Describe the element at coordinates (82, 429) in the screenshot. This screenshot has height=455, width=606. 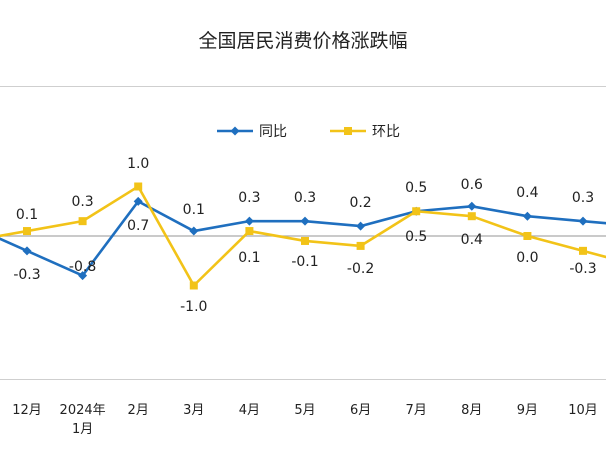
I see `x-tick-label: 1月` at that location.